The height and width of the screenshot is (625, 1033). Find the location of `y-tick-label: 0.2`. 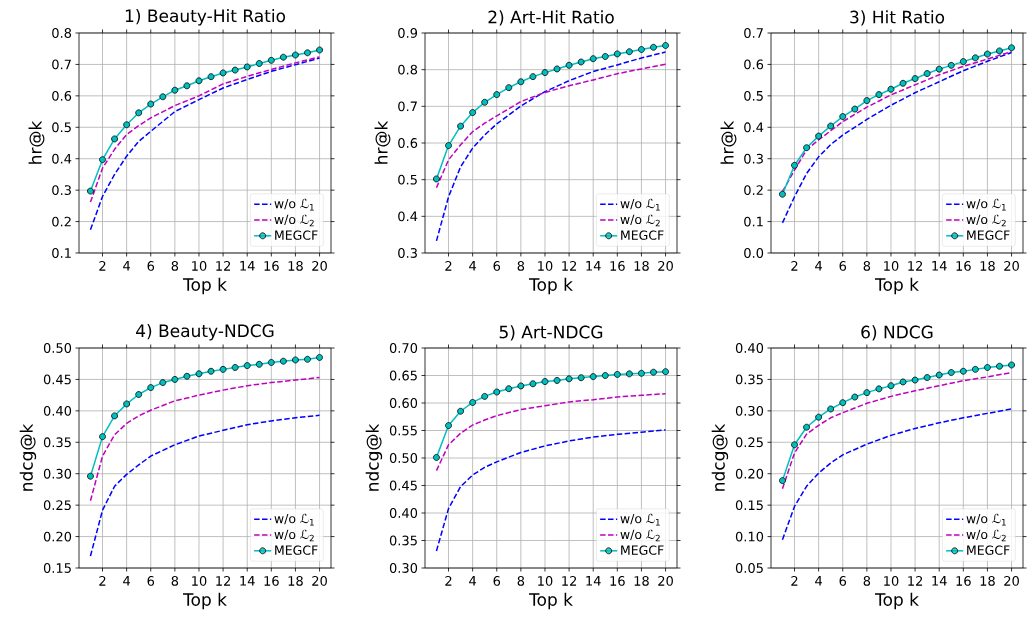

y-tick-label: 0.2 is located at coordinates (753, 190).